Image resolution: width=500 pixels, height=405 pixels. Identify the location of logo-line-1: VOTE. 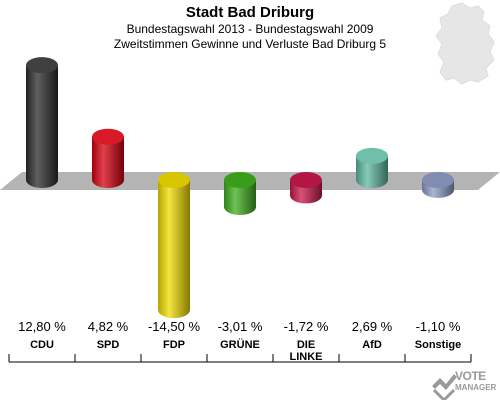
(470, 376).